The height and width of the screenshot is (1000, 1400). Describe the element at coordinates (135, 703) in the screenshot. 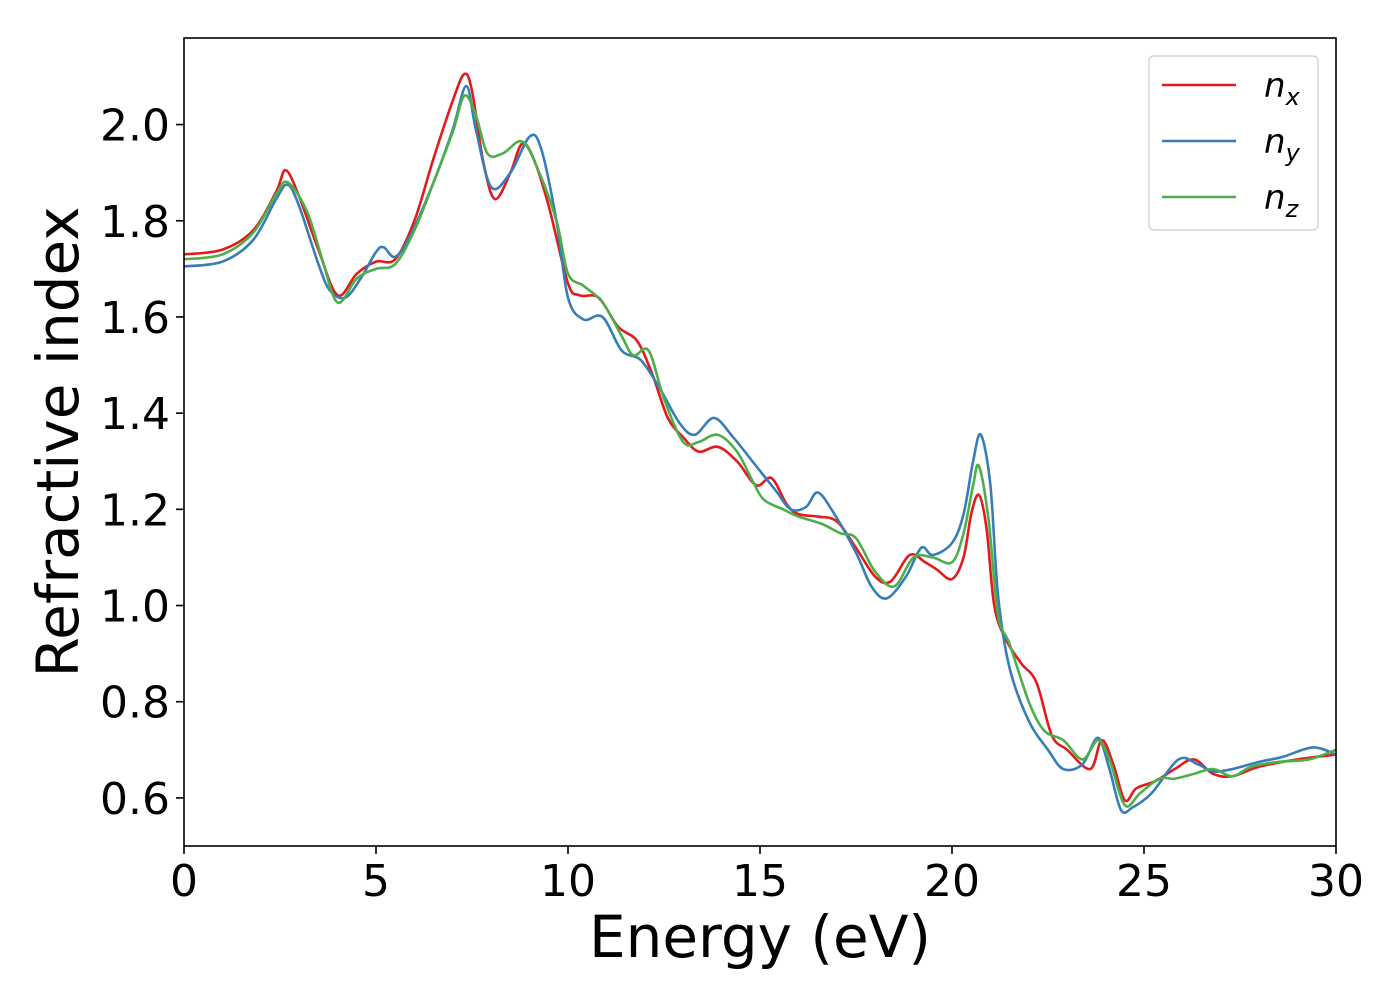

I see `y-tick-label: 0.8` at that location.